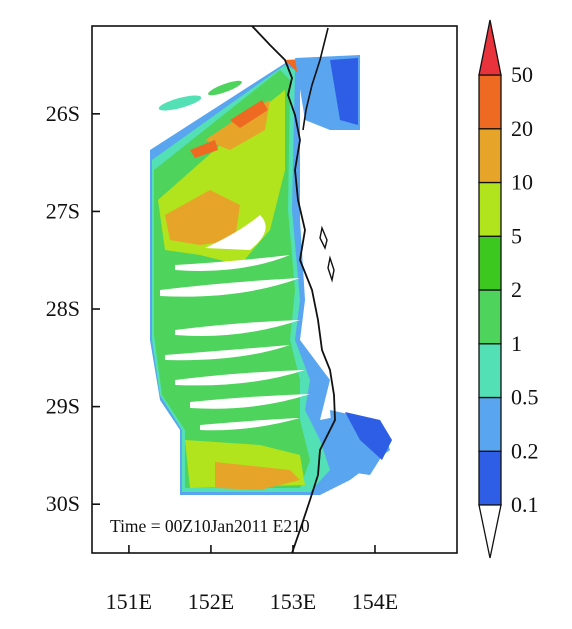  I want to click on lat-axis: 26S 27S 28S 29S 30S, so click(73, 308).